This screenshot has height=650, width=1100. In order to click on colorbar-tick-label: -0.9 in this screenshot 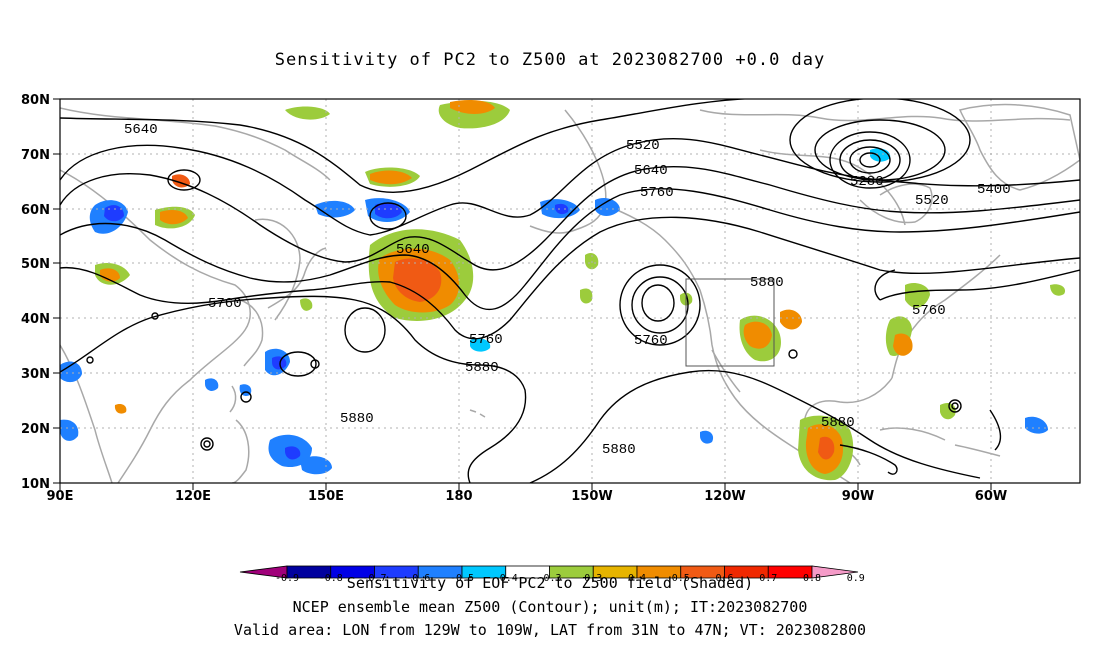, I will do `click(287, 578)`.